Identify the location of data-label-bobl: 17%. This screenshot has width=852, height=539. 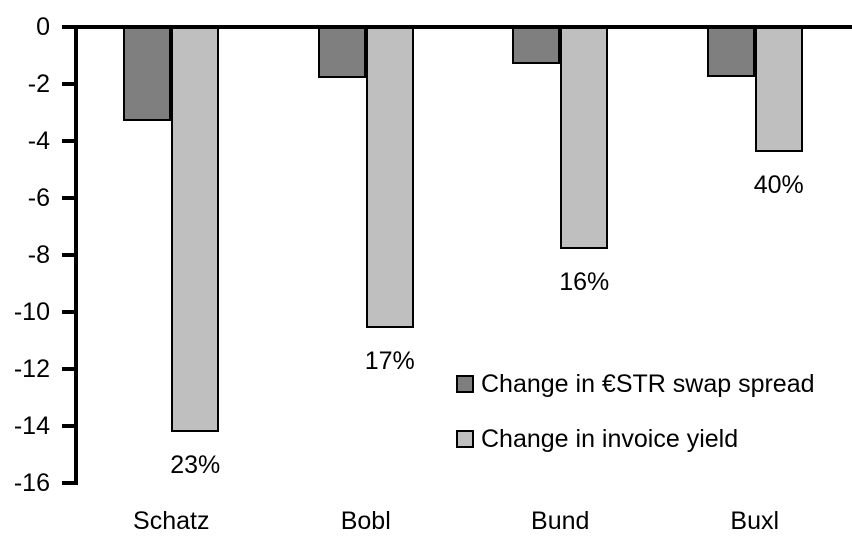
(389, 360).